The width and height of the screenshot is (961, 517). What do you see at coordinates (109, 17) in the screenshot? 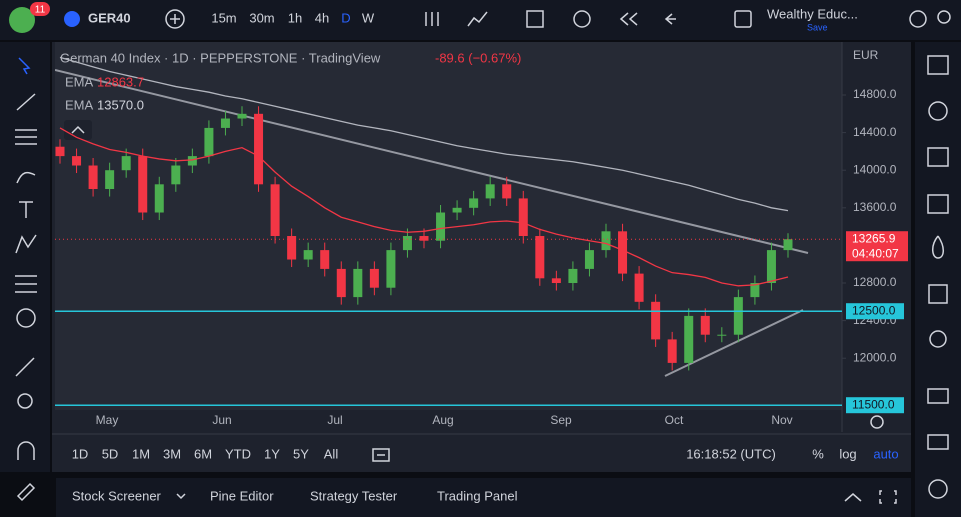
I see `symbol: GER40` at bounding box center [109, 17].